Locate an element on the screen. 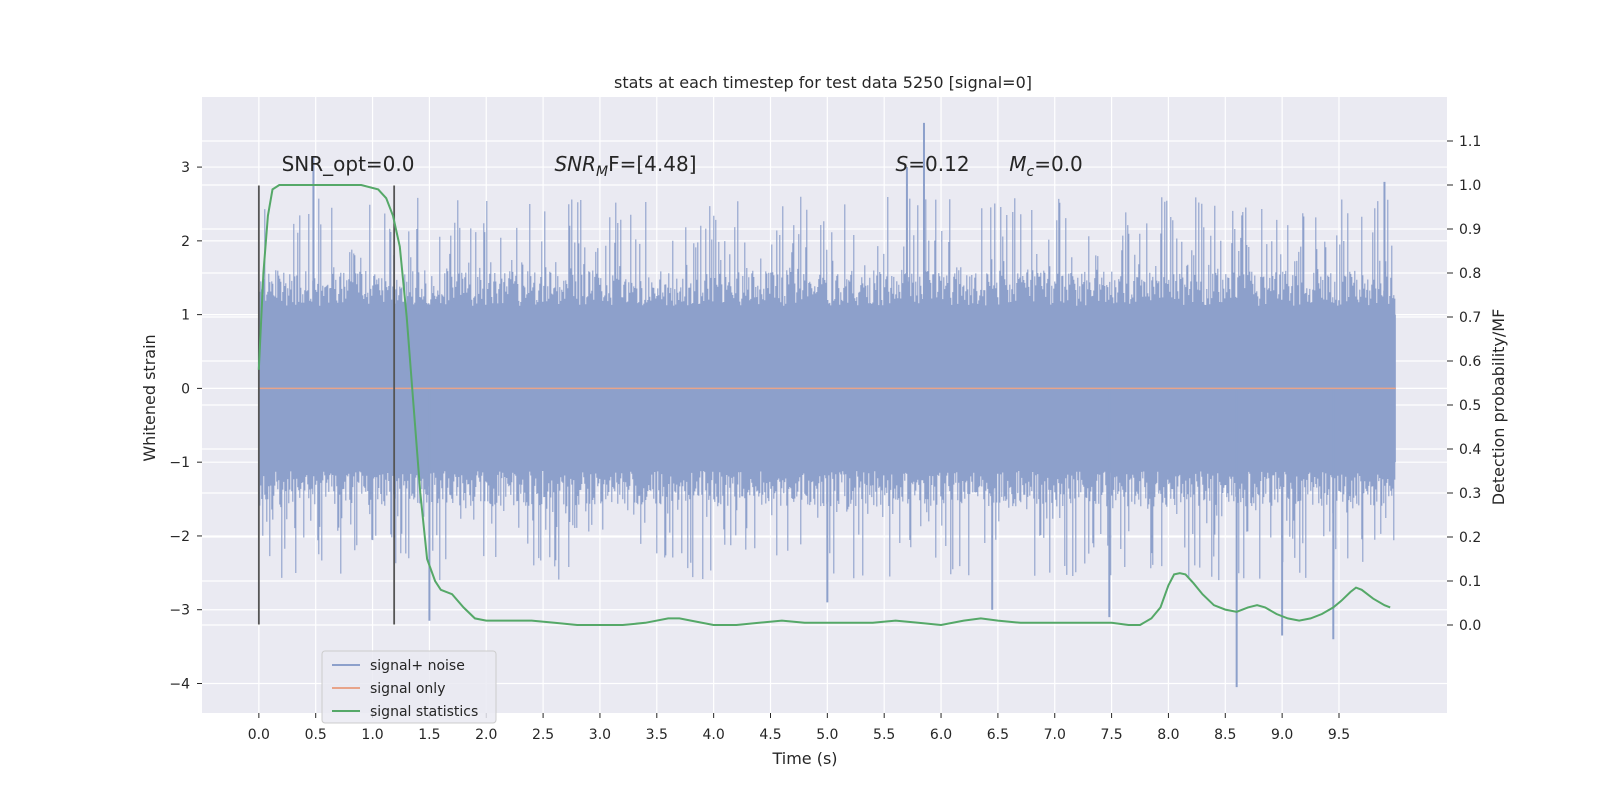 The height and width of the screenshot is (800, 1600). x-axis-label: Time (s) is located at coordinates (804, 758).